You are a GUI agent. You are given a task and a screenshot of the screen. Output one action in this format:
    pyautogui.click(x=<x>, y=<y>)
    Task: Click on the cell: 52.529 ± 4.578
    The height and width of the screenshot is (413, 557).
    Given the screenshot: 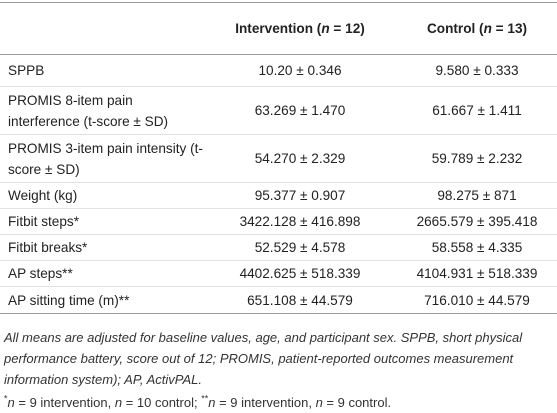 What is the action you would take?
    pyautogui.click(x=300, y=247)
    